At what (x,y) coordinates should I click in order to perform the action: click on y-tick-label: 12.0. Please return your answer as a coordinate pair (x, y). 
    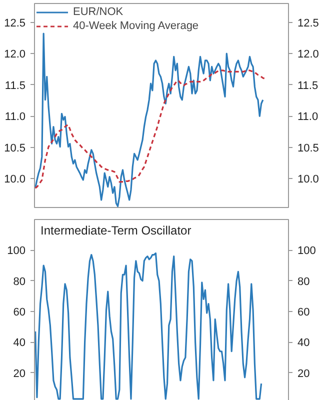
    Looking at the image, I should click on (15, 54).